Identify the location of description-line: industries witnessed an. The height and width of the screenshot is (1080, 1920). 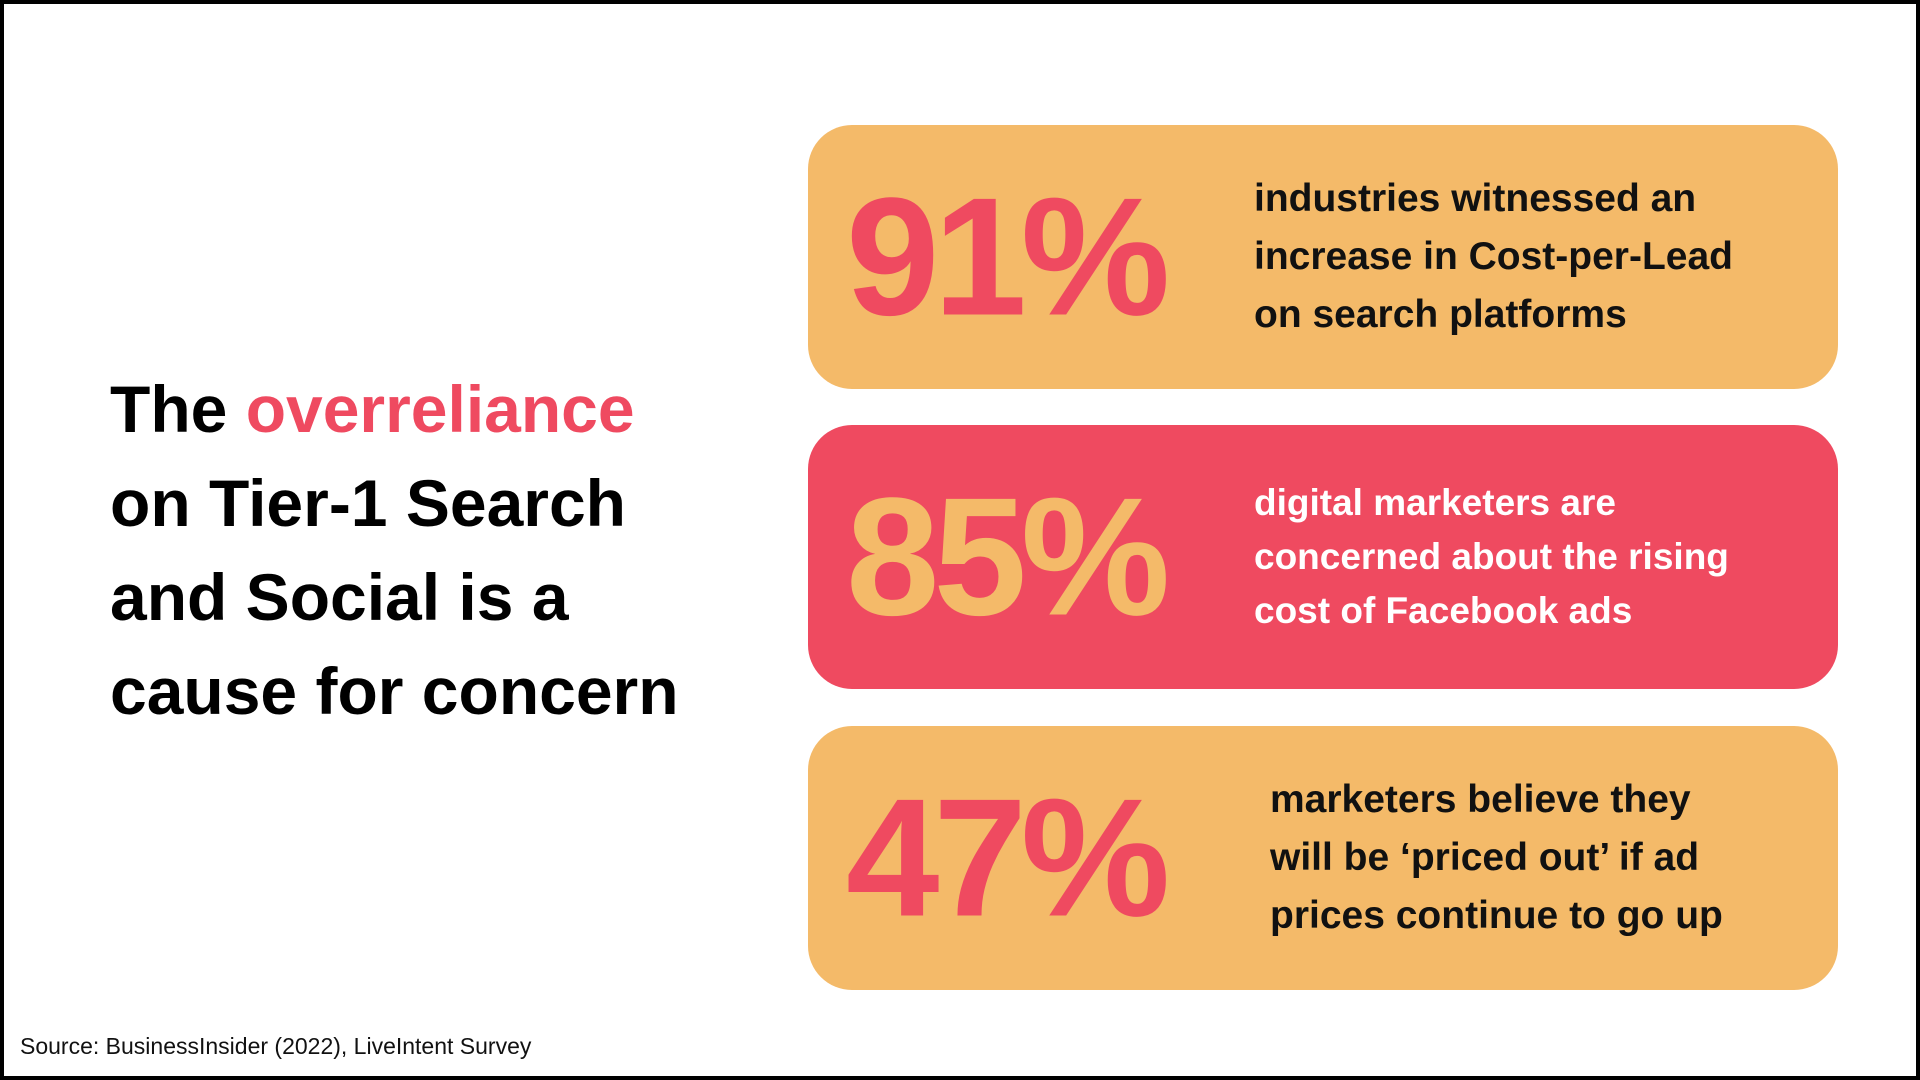
(1475, 198).